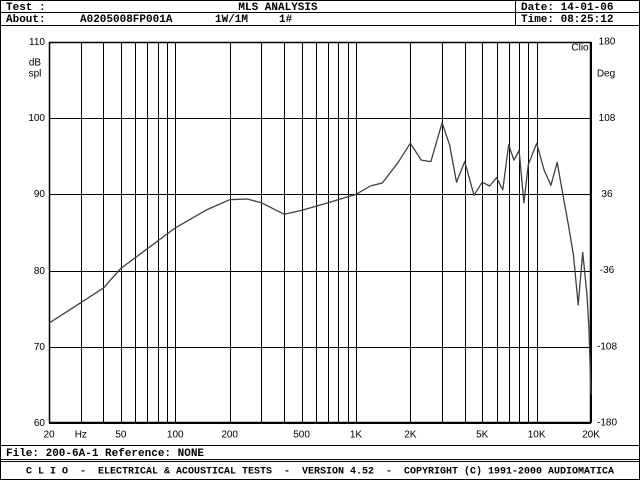 The width and height of the screenshot is (640, 480). Describe the element at coordinates (580, 48) in the screenshot. I see `logo: Clio` at that location.